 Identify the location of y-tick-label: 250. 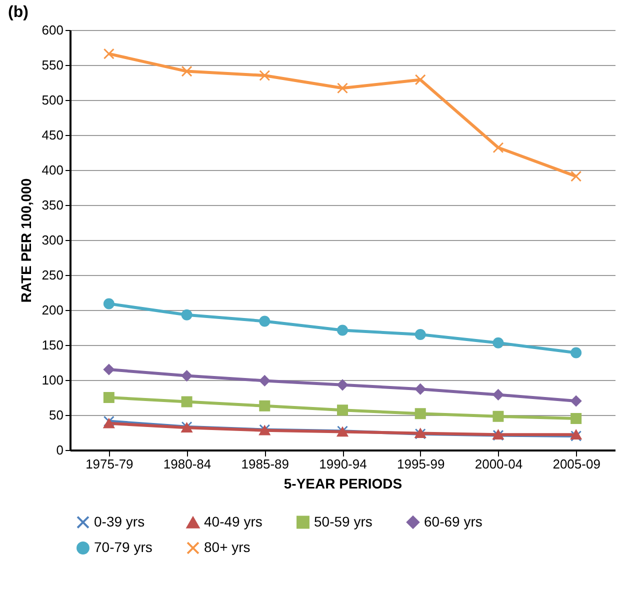
(53, 275).